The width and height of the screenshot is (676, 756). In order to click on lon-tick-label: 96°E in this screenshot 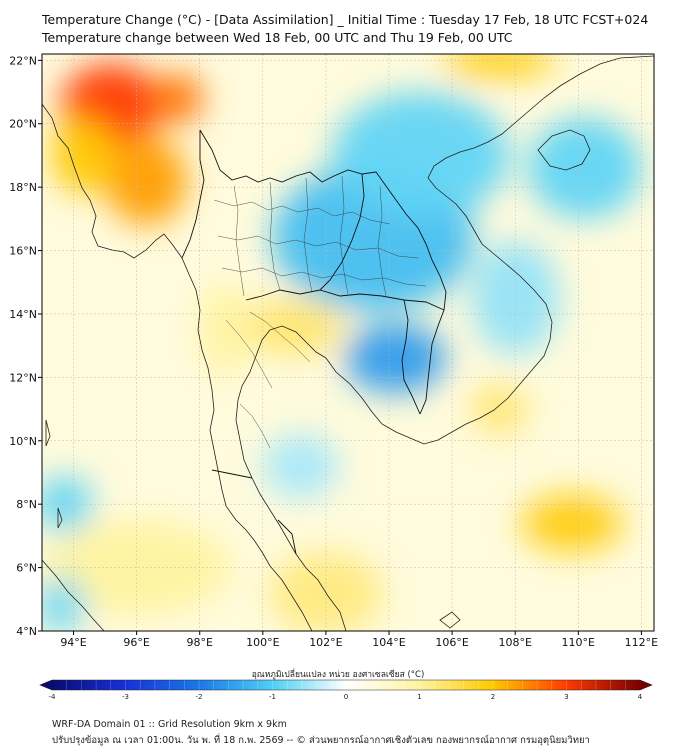, I will do `click(136, 642)`.